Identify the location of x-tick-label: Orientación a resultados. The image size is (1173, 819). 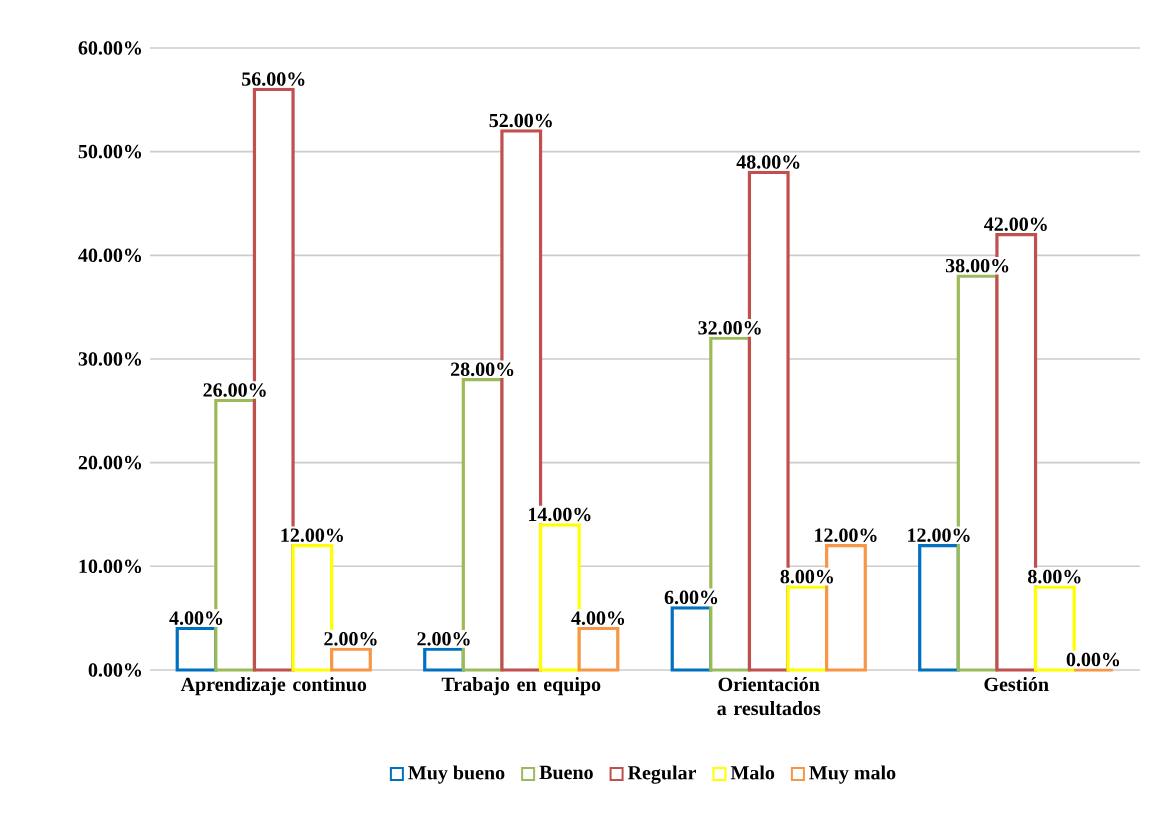
(769, 696).